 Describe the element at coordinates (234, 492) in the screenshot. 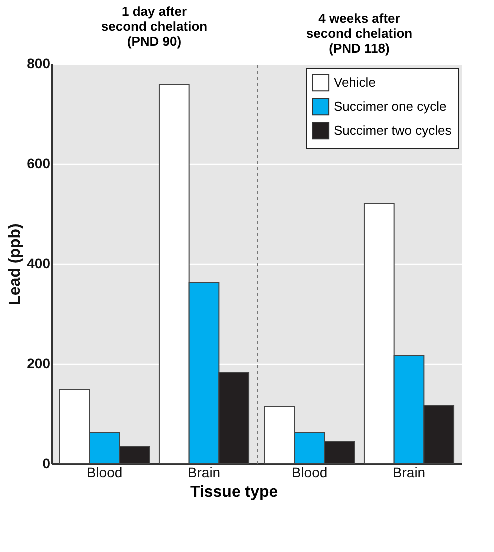

I see `x-axis-title: Tissue type` at that location.